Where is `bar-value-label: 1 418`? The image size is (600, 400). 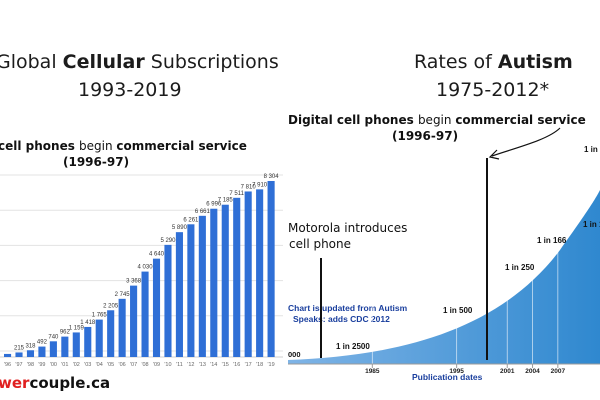 bar-value-label: 1 418 is located at coordinates (88, 323).